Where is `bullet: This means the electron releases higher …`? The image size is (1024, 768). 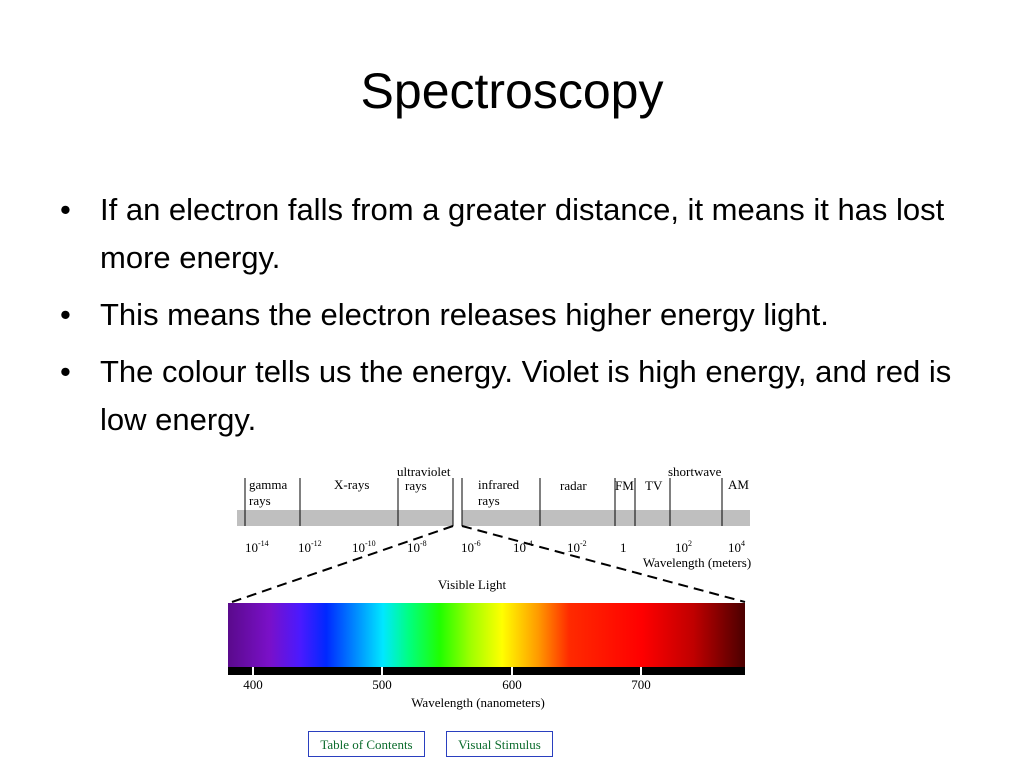 bullet: This means the electron releases higher … is located at coordinates (520, 315).